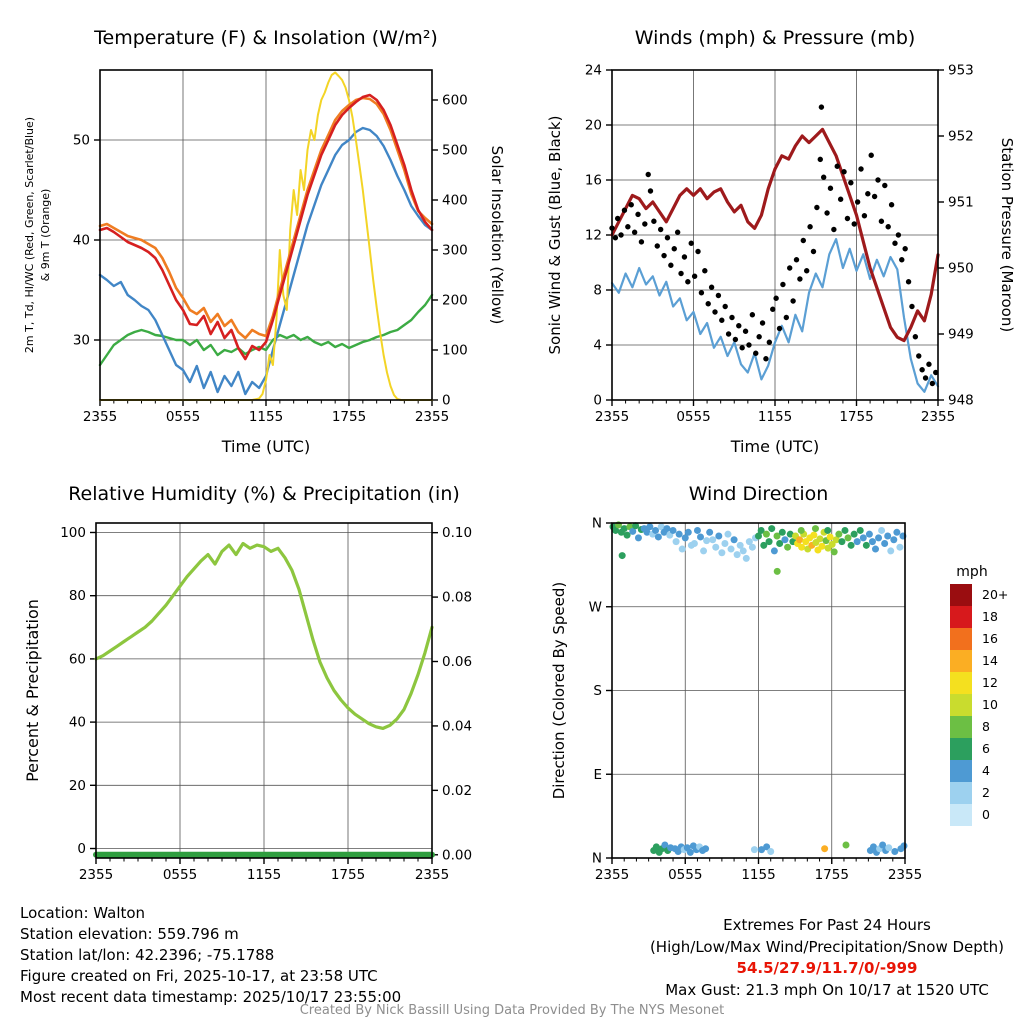 The height and width of the screenshot is (1024, 1024). What do you see at coordinates (986, 814) in the screenshot?
I see `colorbar-label: 0` at bounding box center [986, 814].